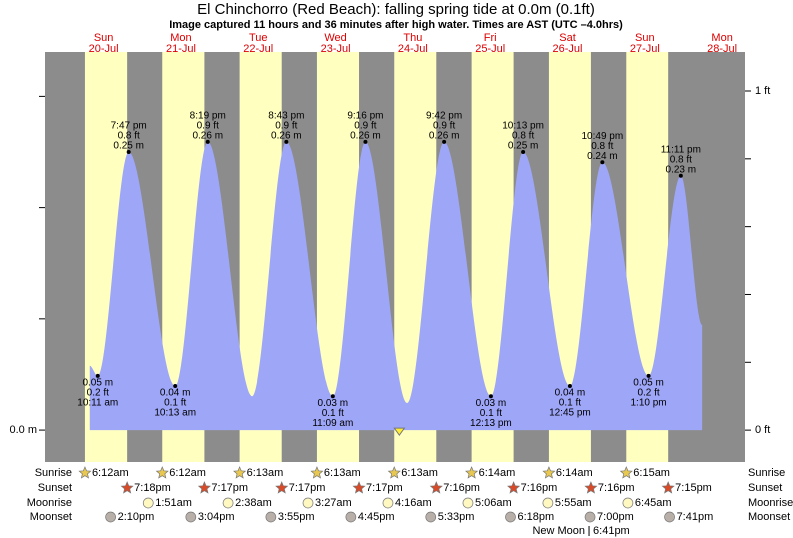 The width and height of the screenshot is (793, 538). I want to click on tide-extreme-label: 0.04 m, so click(175, 393).